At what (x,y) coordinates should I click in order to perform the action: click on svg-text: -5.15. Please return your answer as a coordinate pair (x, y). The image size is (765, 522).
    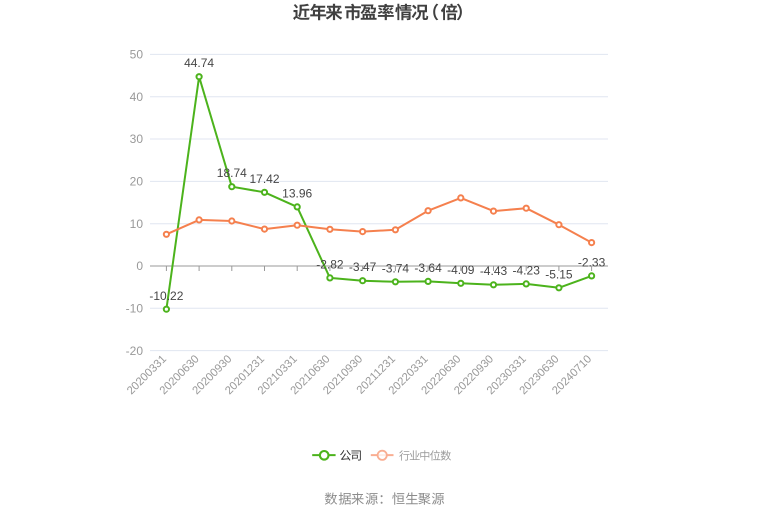
    Looking at the image, I should click on (559, 274).